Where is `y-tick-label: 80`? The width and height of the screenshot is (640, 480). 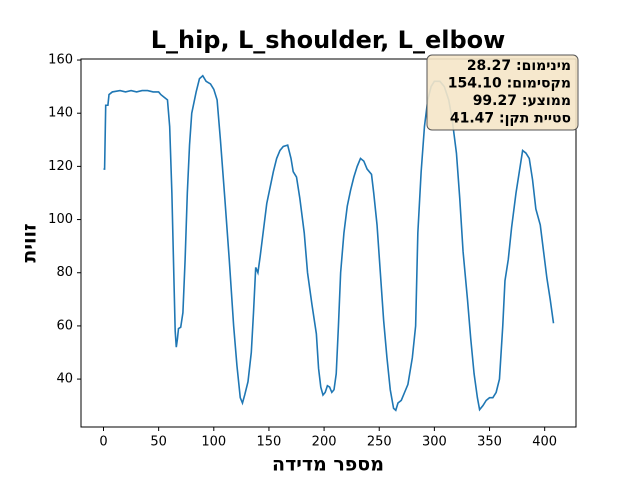
y-tick-label: 80 is located at coordinates (64, 272).